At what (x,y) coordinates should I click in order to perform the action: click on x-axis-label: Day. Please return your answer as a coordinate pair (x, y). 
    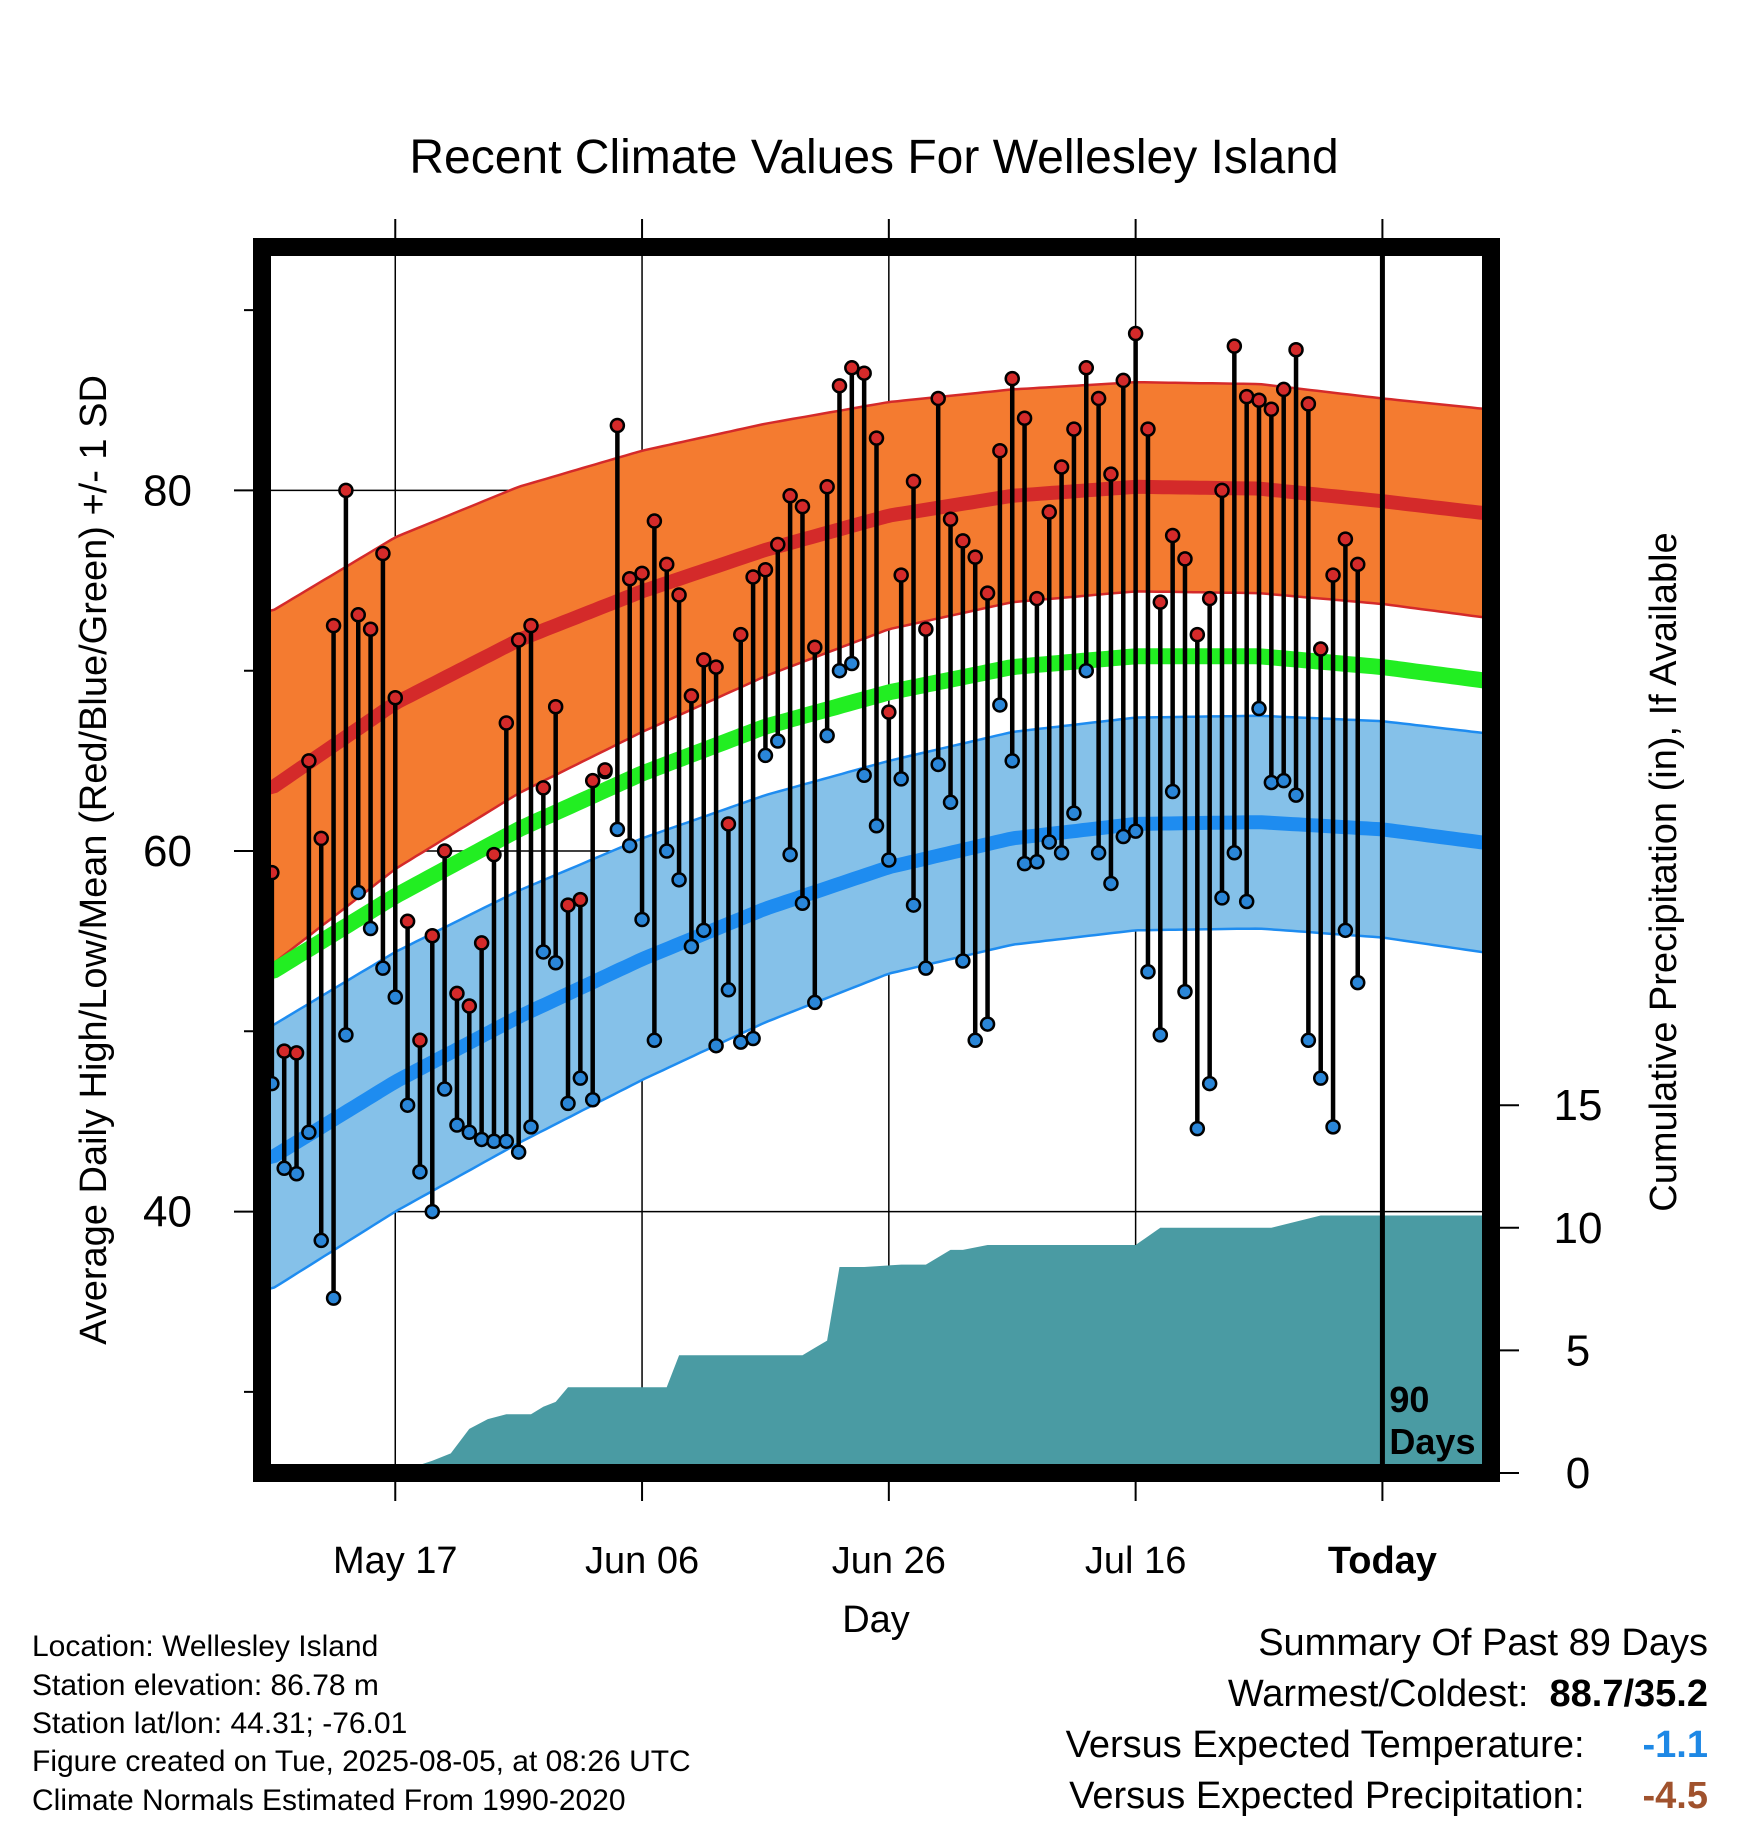
    Looking at the image, I should click on (876, 1620).